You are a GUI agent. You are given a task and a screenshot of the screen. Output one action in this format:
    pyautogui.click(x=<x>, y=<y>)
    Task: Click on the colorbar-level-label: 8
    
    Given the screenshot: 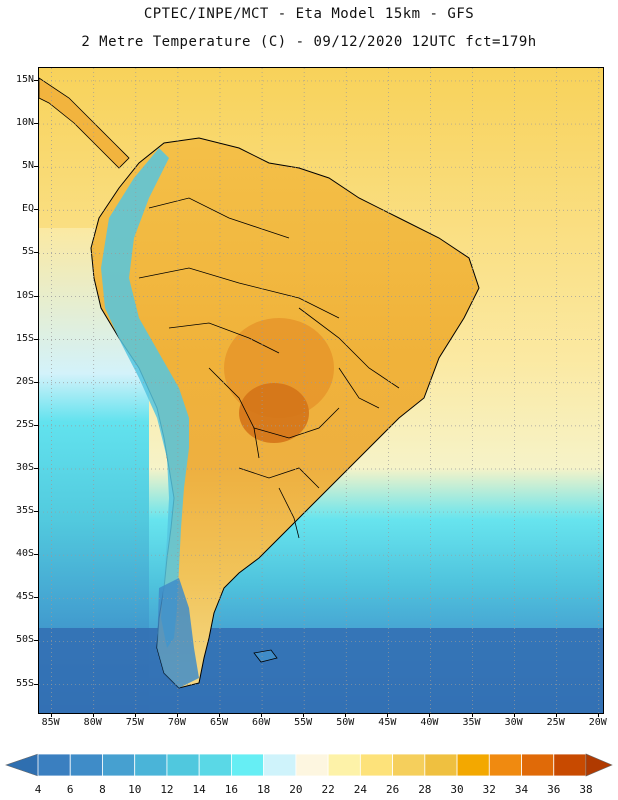 What is the action you would take?
    pyautogui.click(x=102, y=789)
    